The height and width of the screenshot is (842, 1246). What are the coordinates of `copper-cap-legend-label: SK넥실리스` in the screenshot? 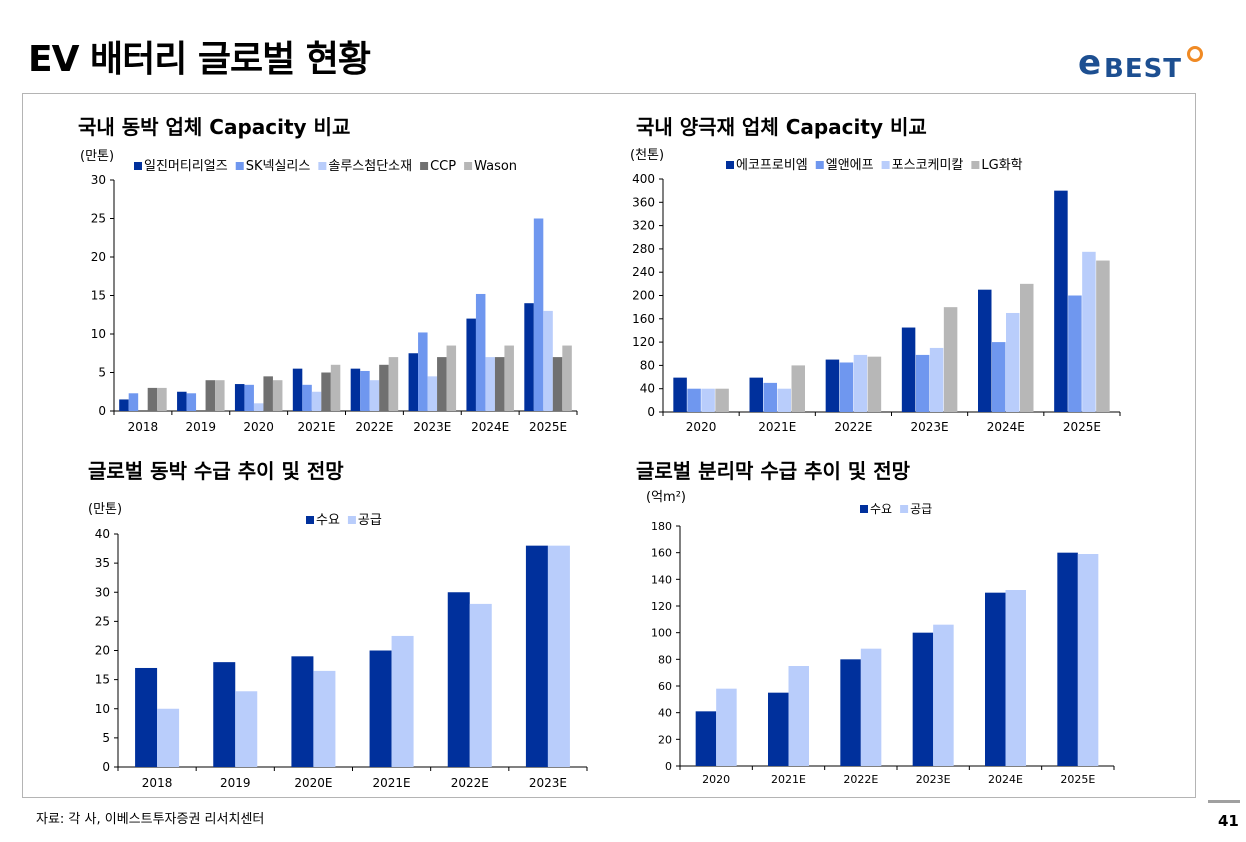 It's located at (278, 166).